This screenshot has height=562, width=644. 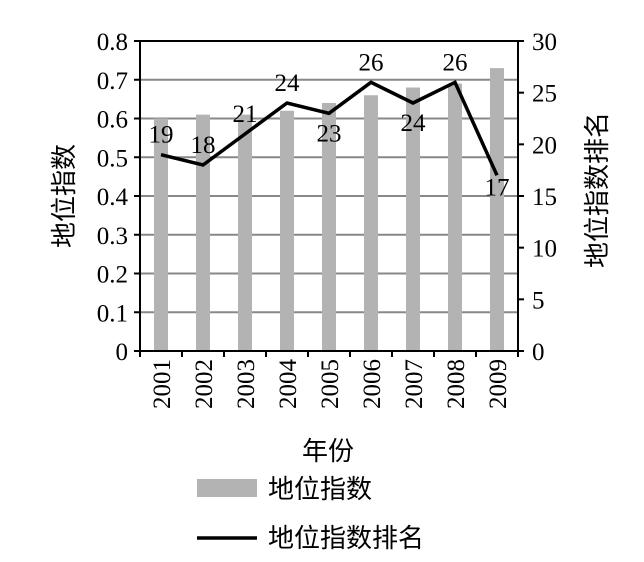 I want to click on y2-tick-label: 20, so click(x=544, y=145).